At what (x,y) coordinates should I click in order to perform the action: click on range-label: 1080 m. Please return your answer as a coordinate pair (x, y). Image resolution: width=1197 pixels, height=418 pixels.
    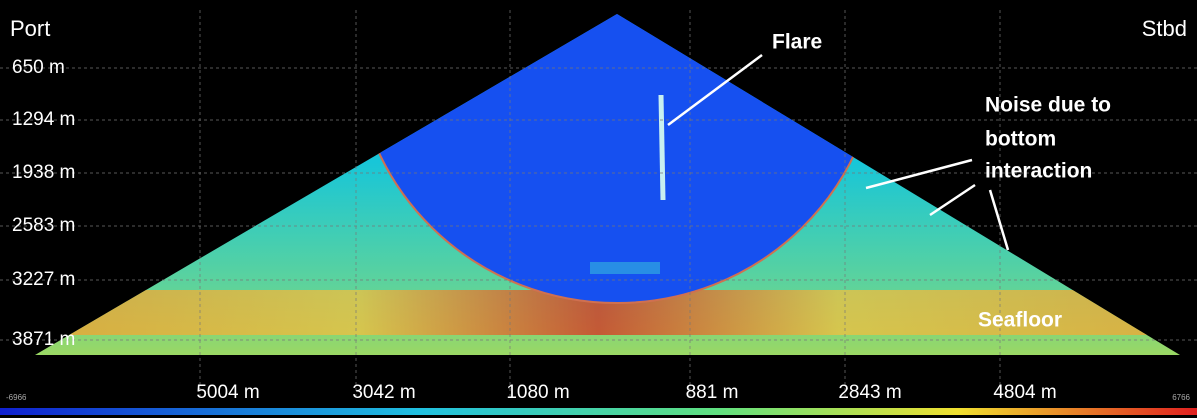
    Looking at the image, I should click on (537, 392).